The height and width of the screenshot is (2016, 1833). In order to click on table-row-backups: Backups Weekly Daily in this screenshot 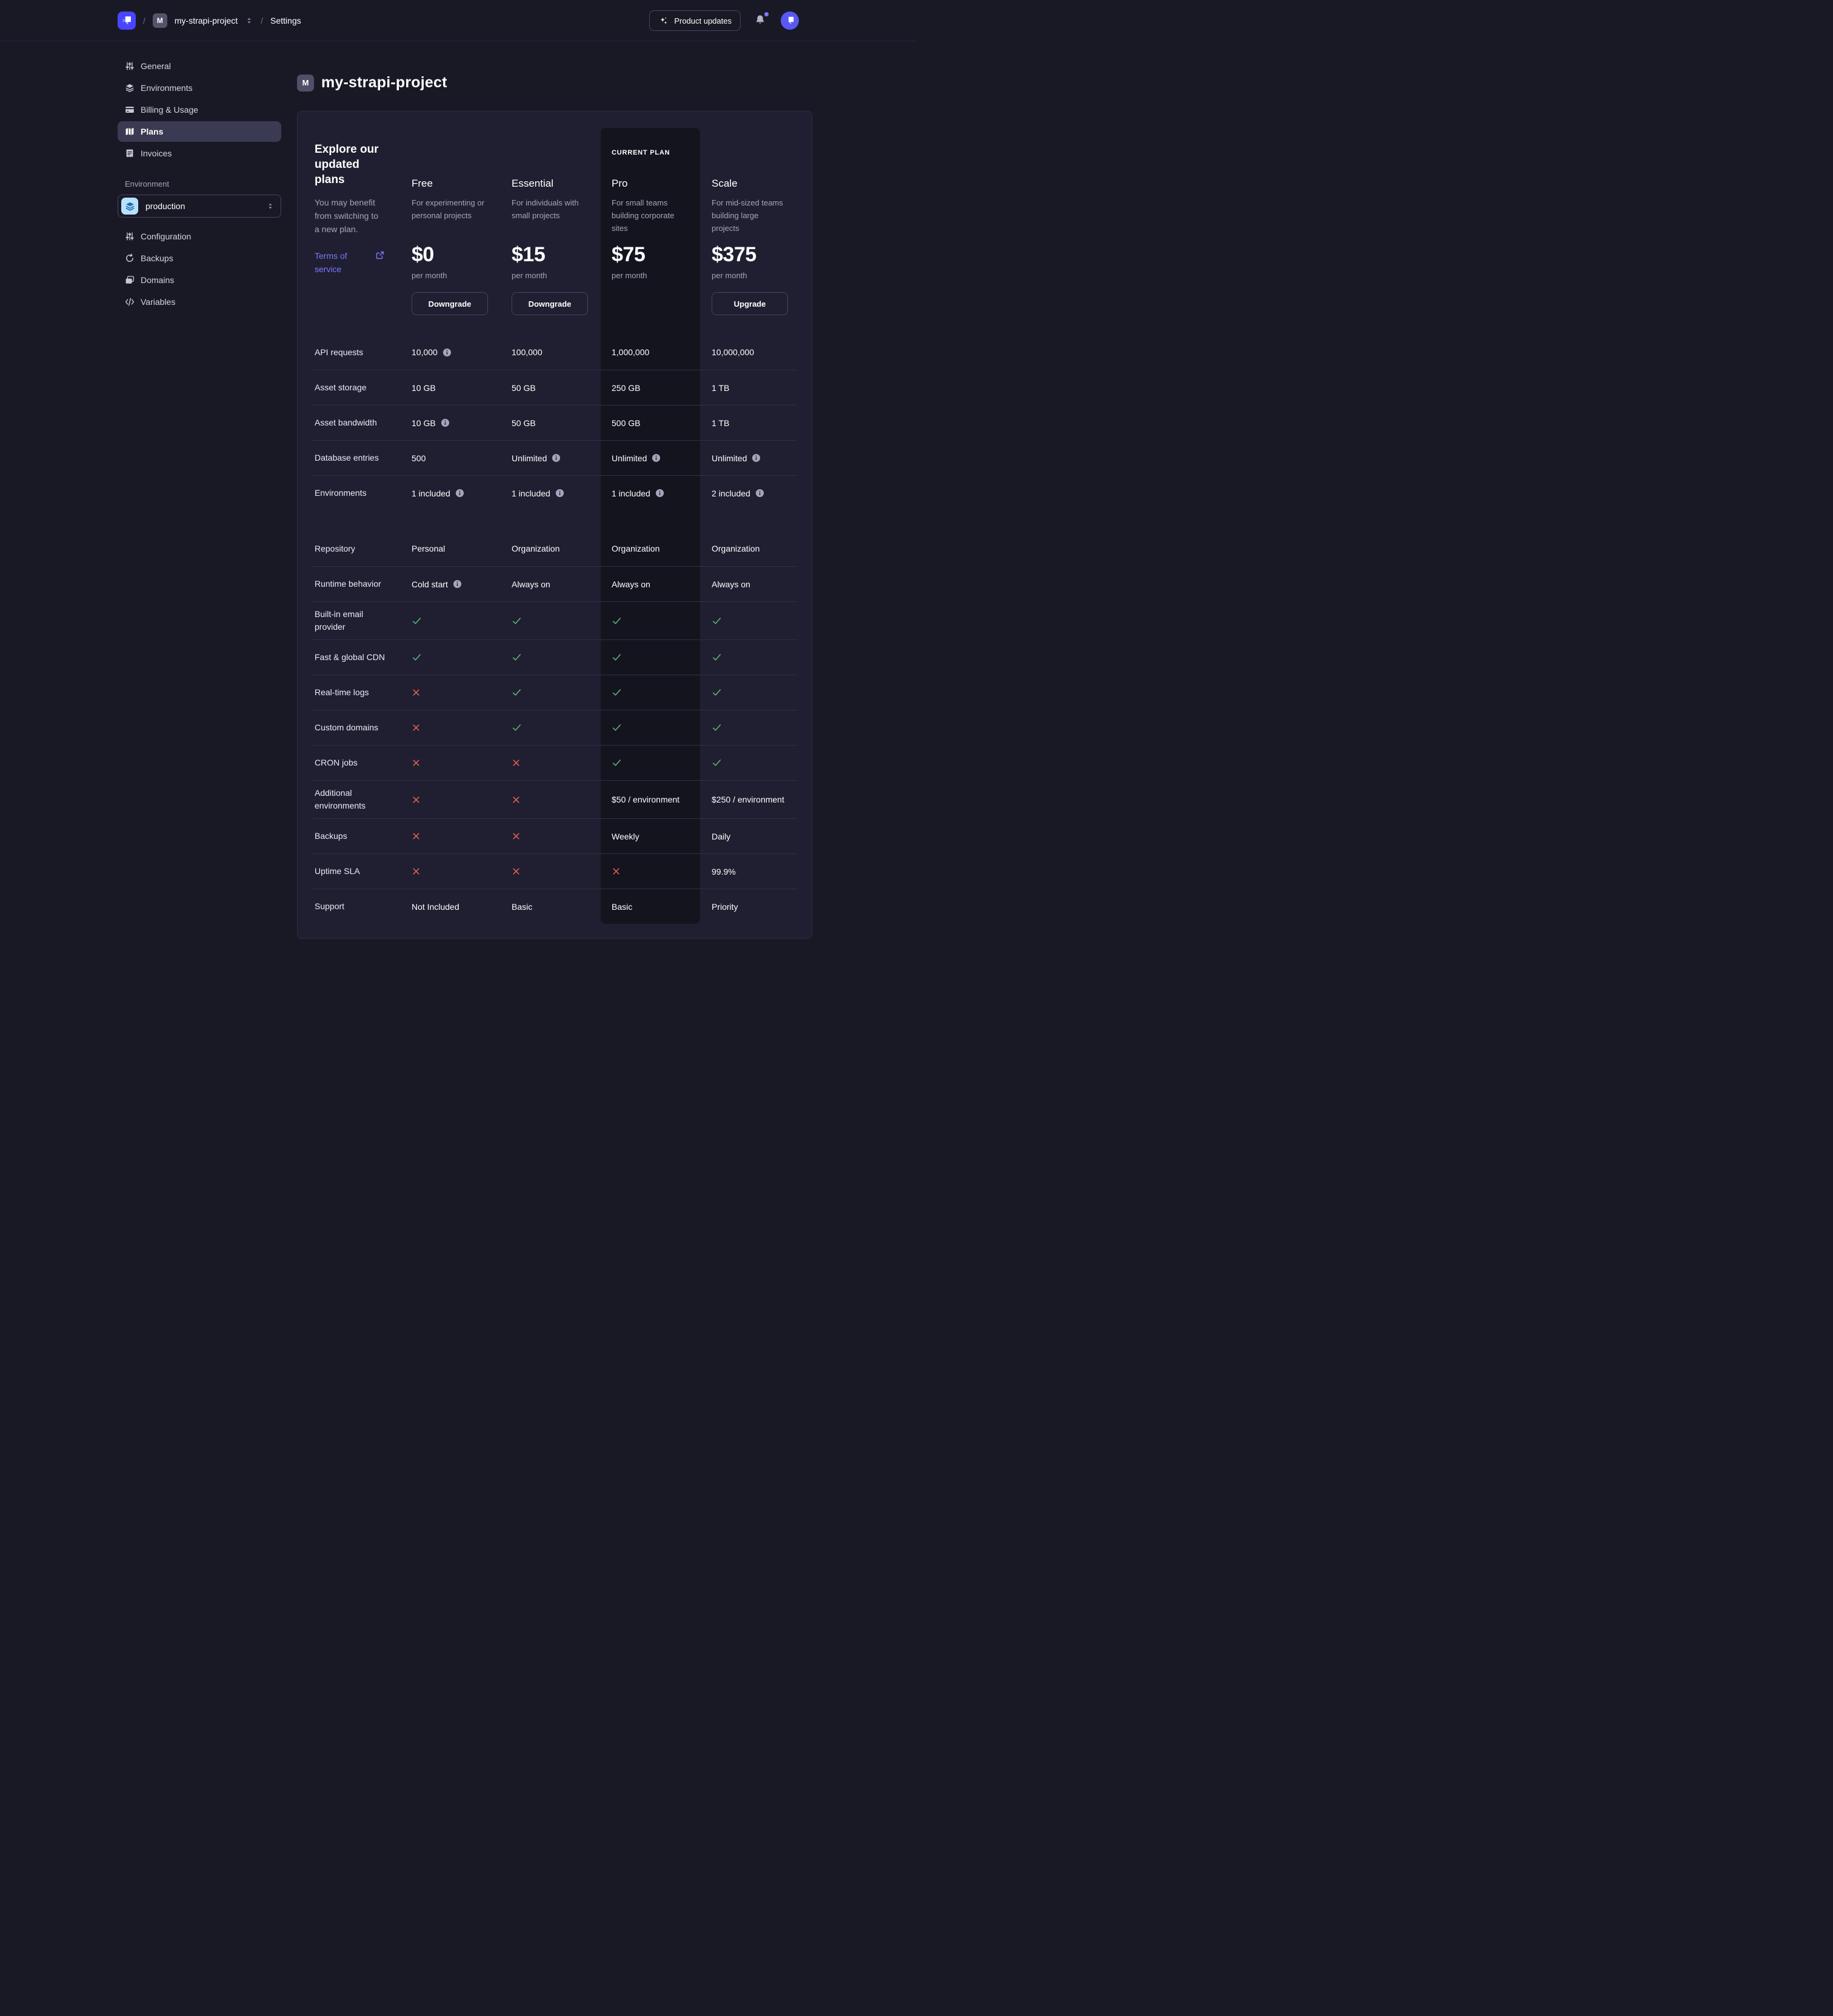, I will do `click(554, 835)`.